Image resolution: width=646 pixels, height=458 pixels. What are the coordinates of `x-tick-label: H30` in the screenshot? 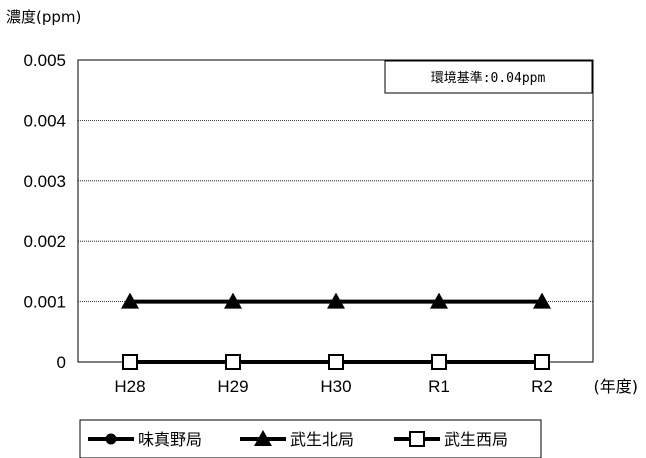 It's located at (335, 386).